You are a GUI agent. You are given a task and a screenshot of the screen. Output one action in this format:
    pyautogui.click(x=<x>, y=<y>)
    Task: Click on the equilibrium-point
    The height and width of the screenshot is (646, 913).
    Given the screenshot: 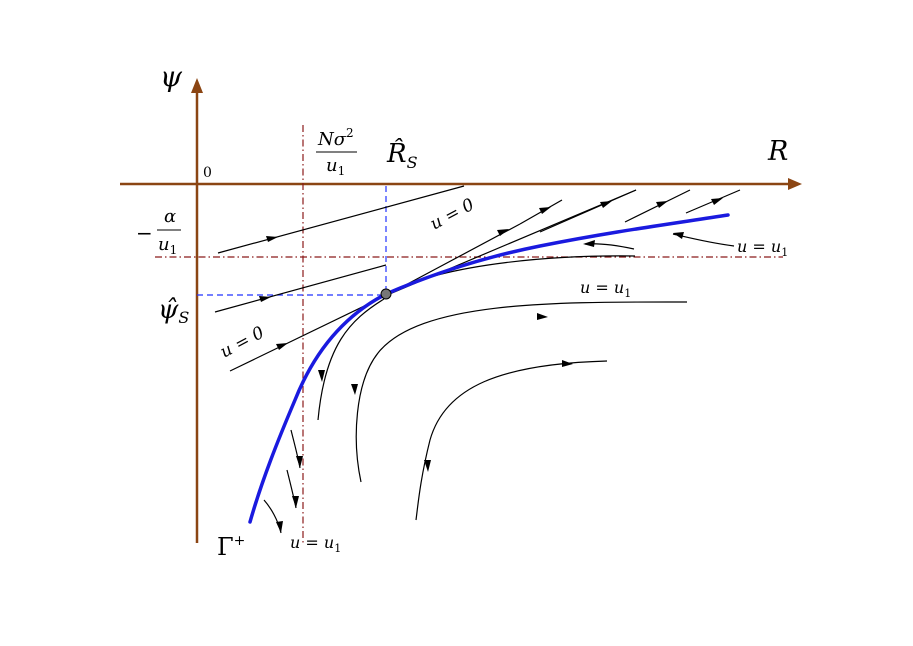 What is the action you would take?
    pyautogui.click(x=386, y=294)
    